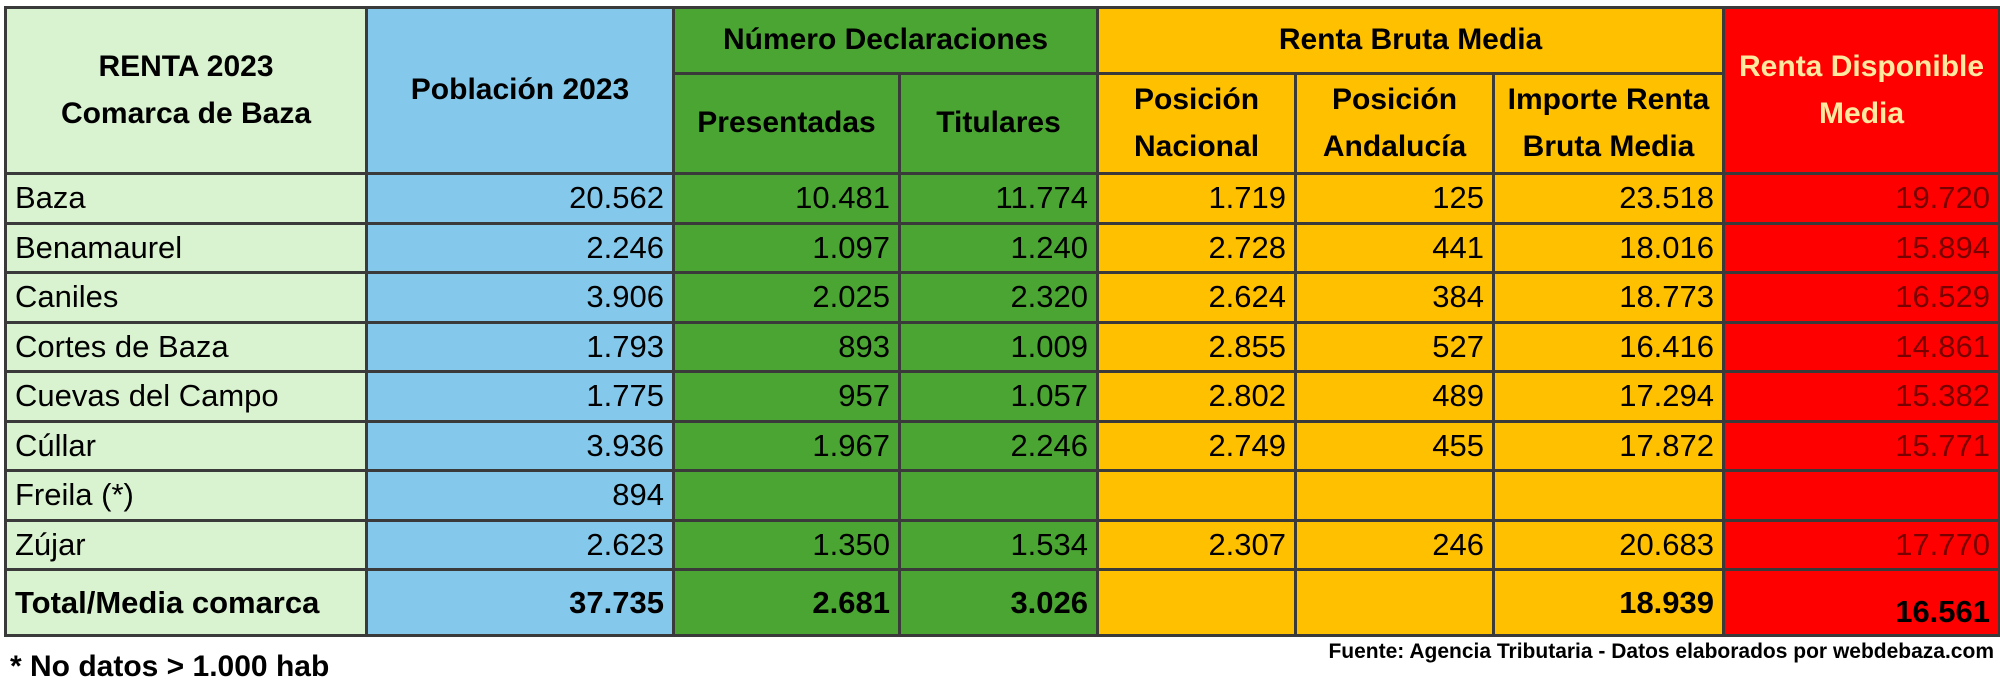 This screenshot has width=2000, height=688. I want to click on header-titulares: Titulares, so click(998, 123).